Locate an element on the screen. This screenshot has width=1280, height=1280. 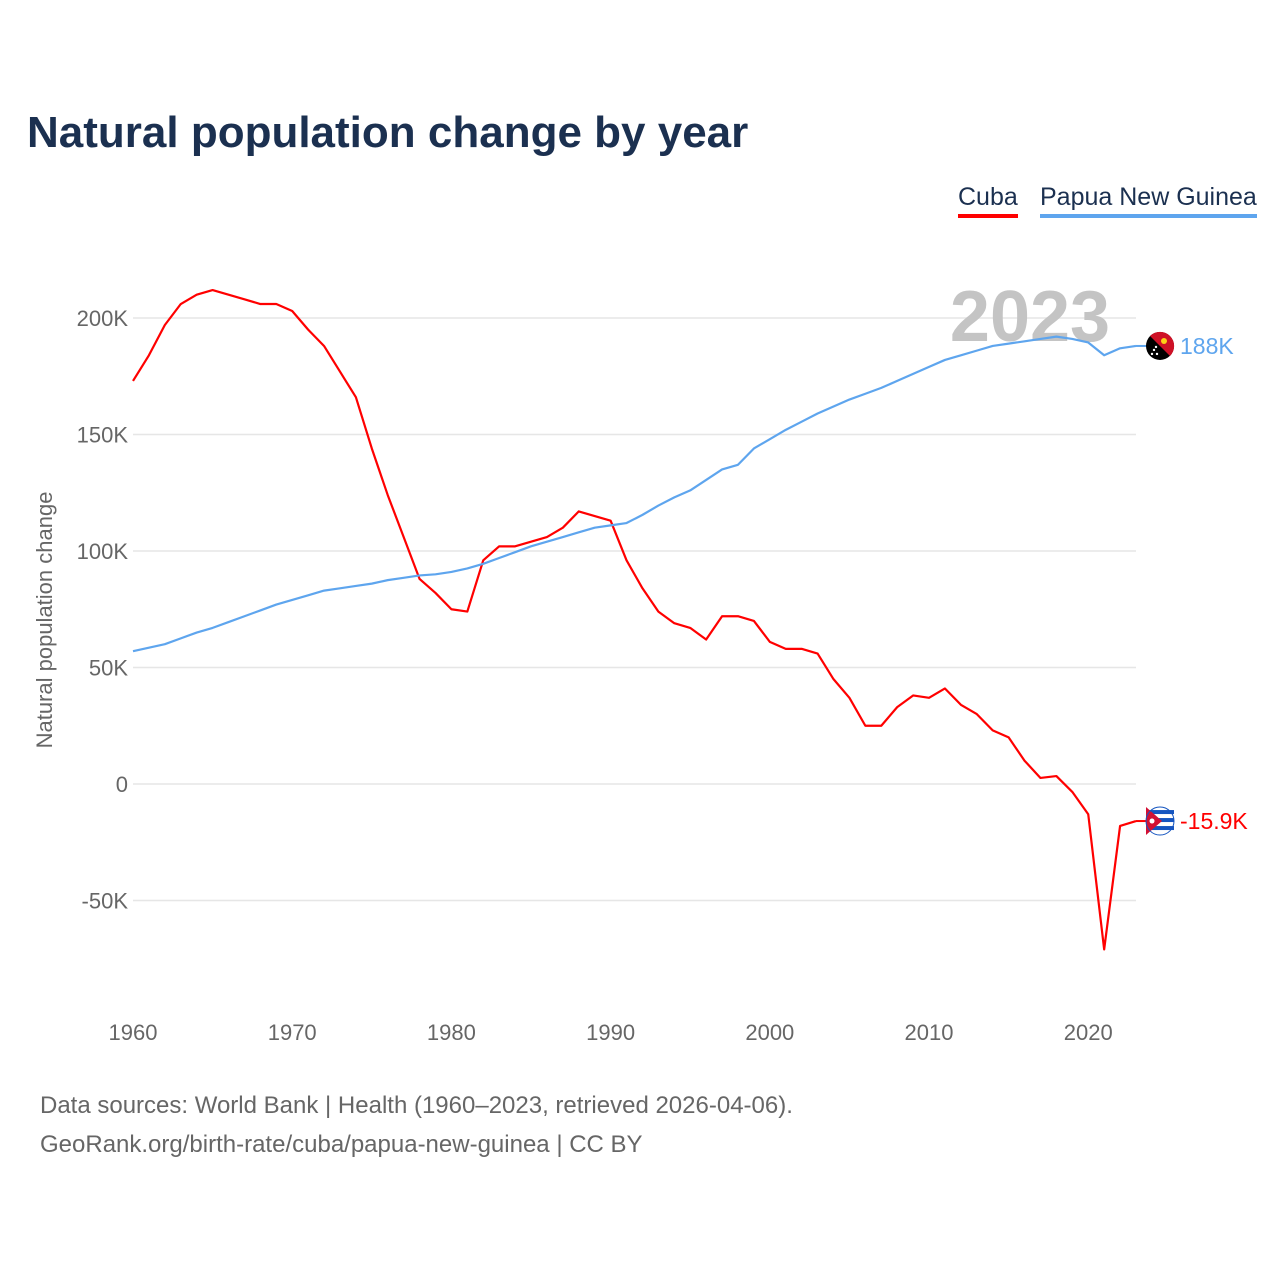
y-tick-label: 150K is located at coordinates (103, 435).